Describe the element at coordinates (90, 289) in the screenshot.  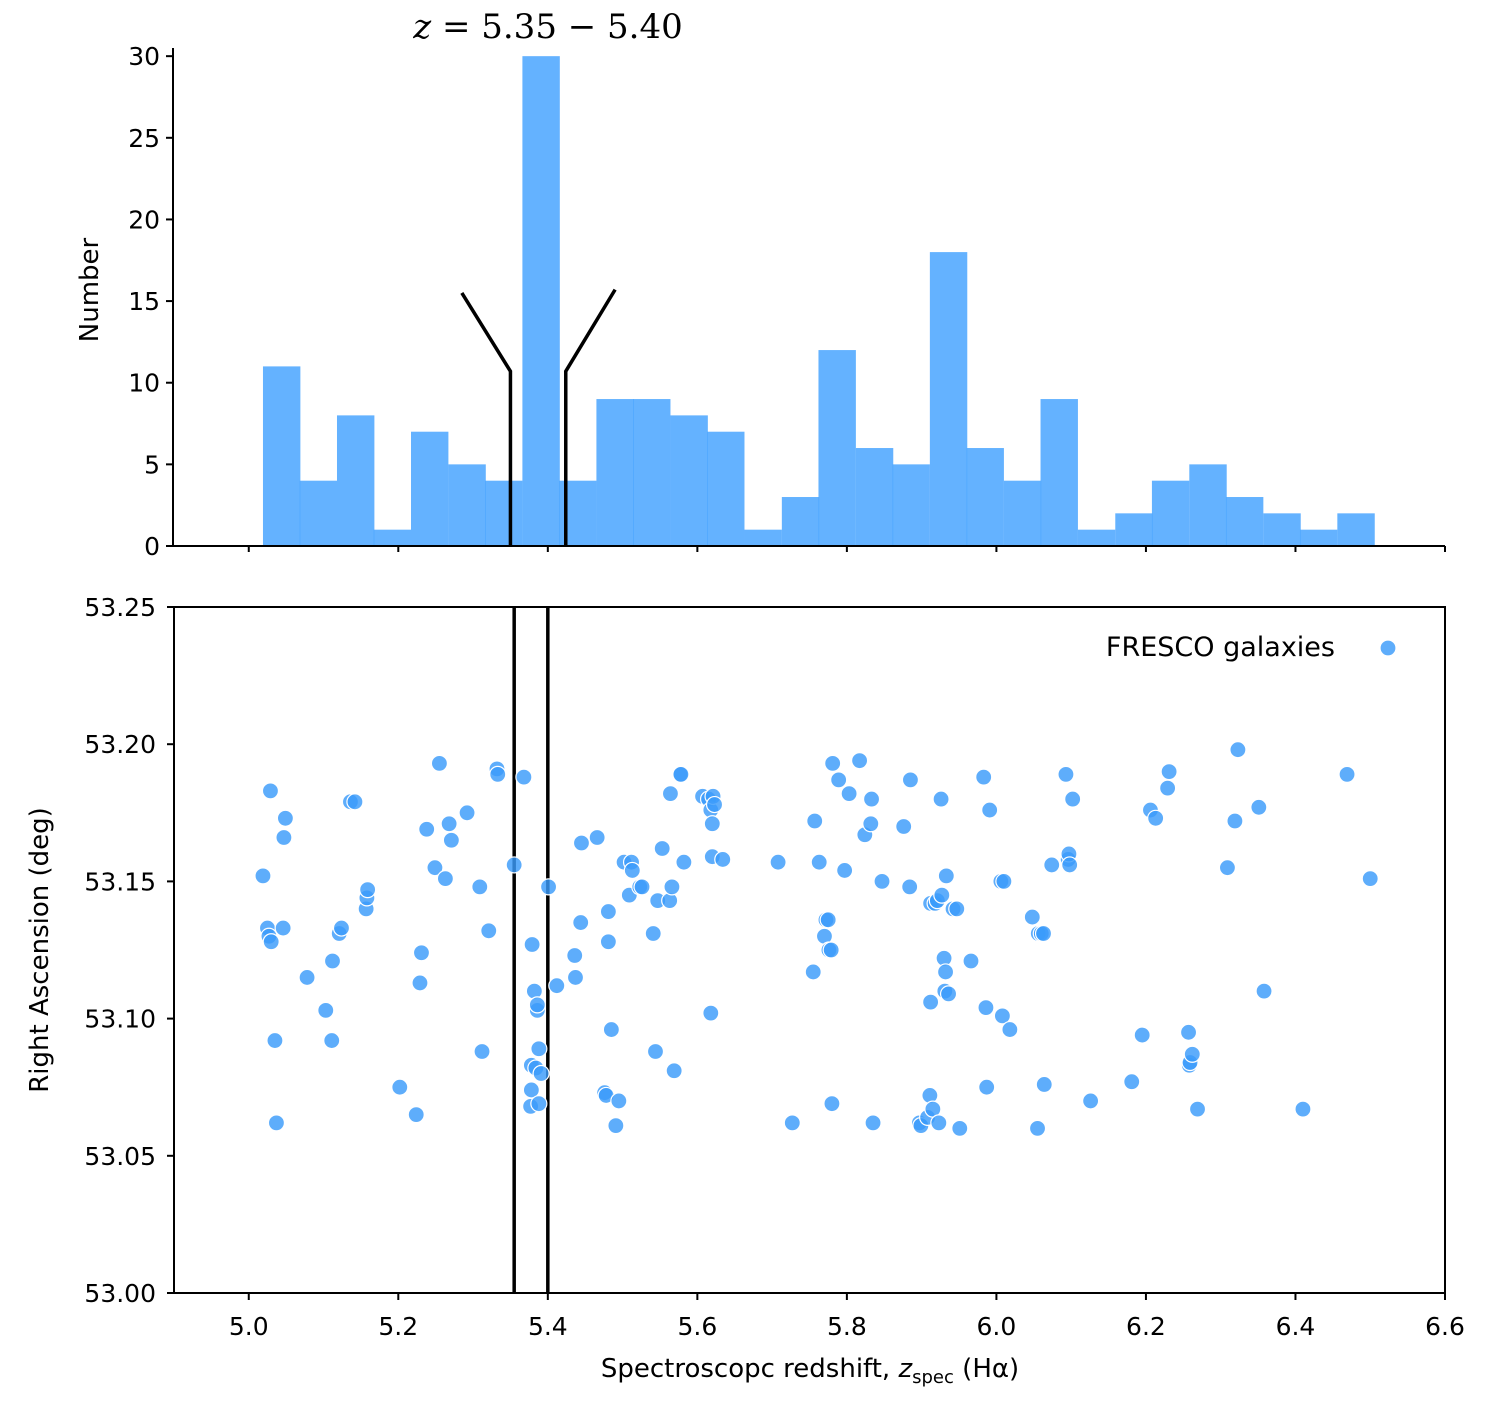
I see `histogram-y-label: Number` at that location.